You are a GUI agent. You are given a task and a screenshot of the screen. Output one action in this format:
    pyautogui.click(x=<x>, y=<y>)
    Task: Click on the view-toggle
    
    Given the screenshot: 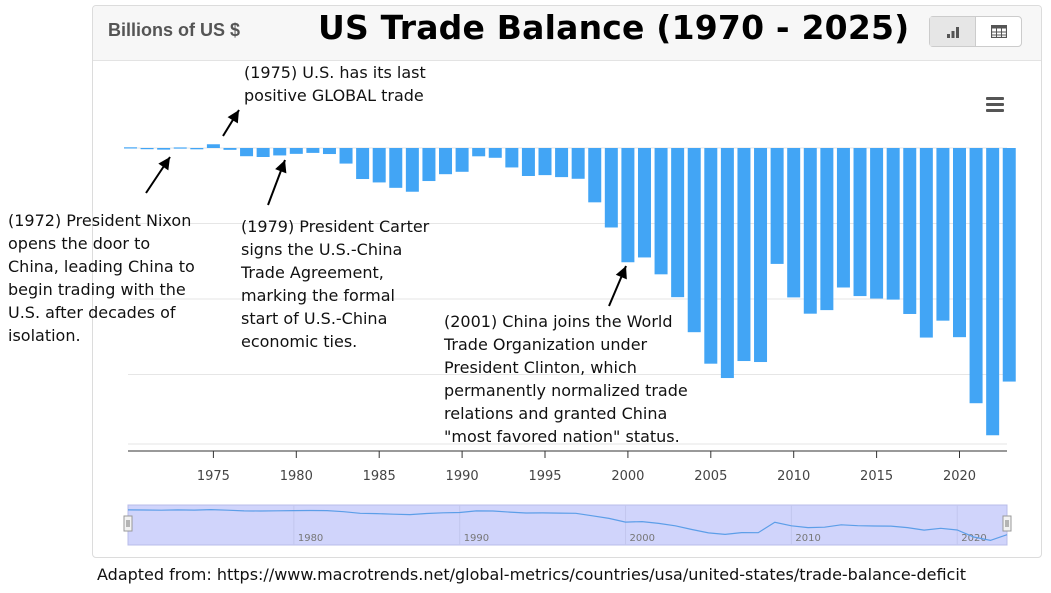 What is the action you would take?
    pyautogui.click(x=975, y=31)
    